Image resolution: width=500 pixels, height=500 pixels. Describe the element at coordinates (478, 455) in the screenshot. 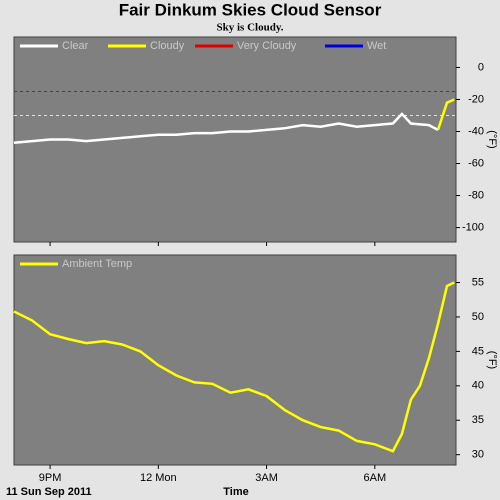

I see `y-tick-label: 30` at that location.